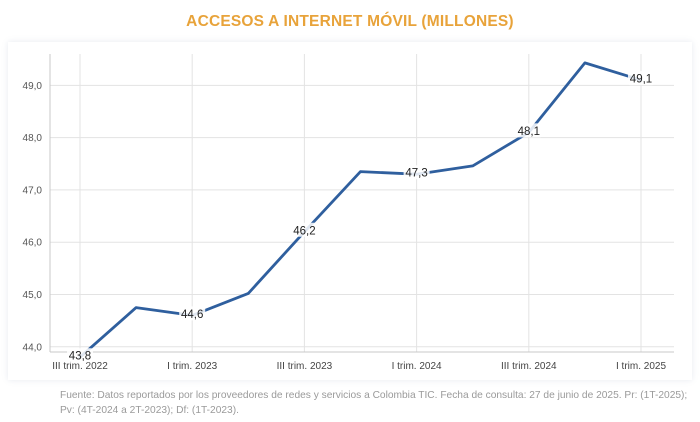  I want to click on data-label: 49,1, so click(641, 80).